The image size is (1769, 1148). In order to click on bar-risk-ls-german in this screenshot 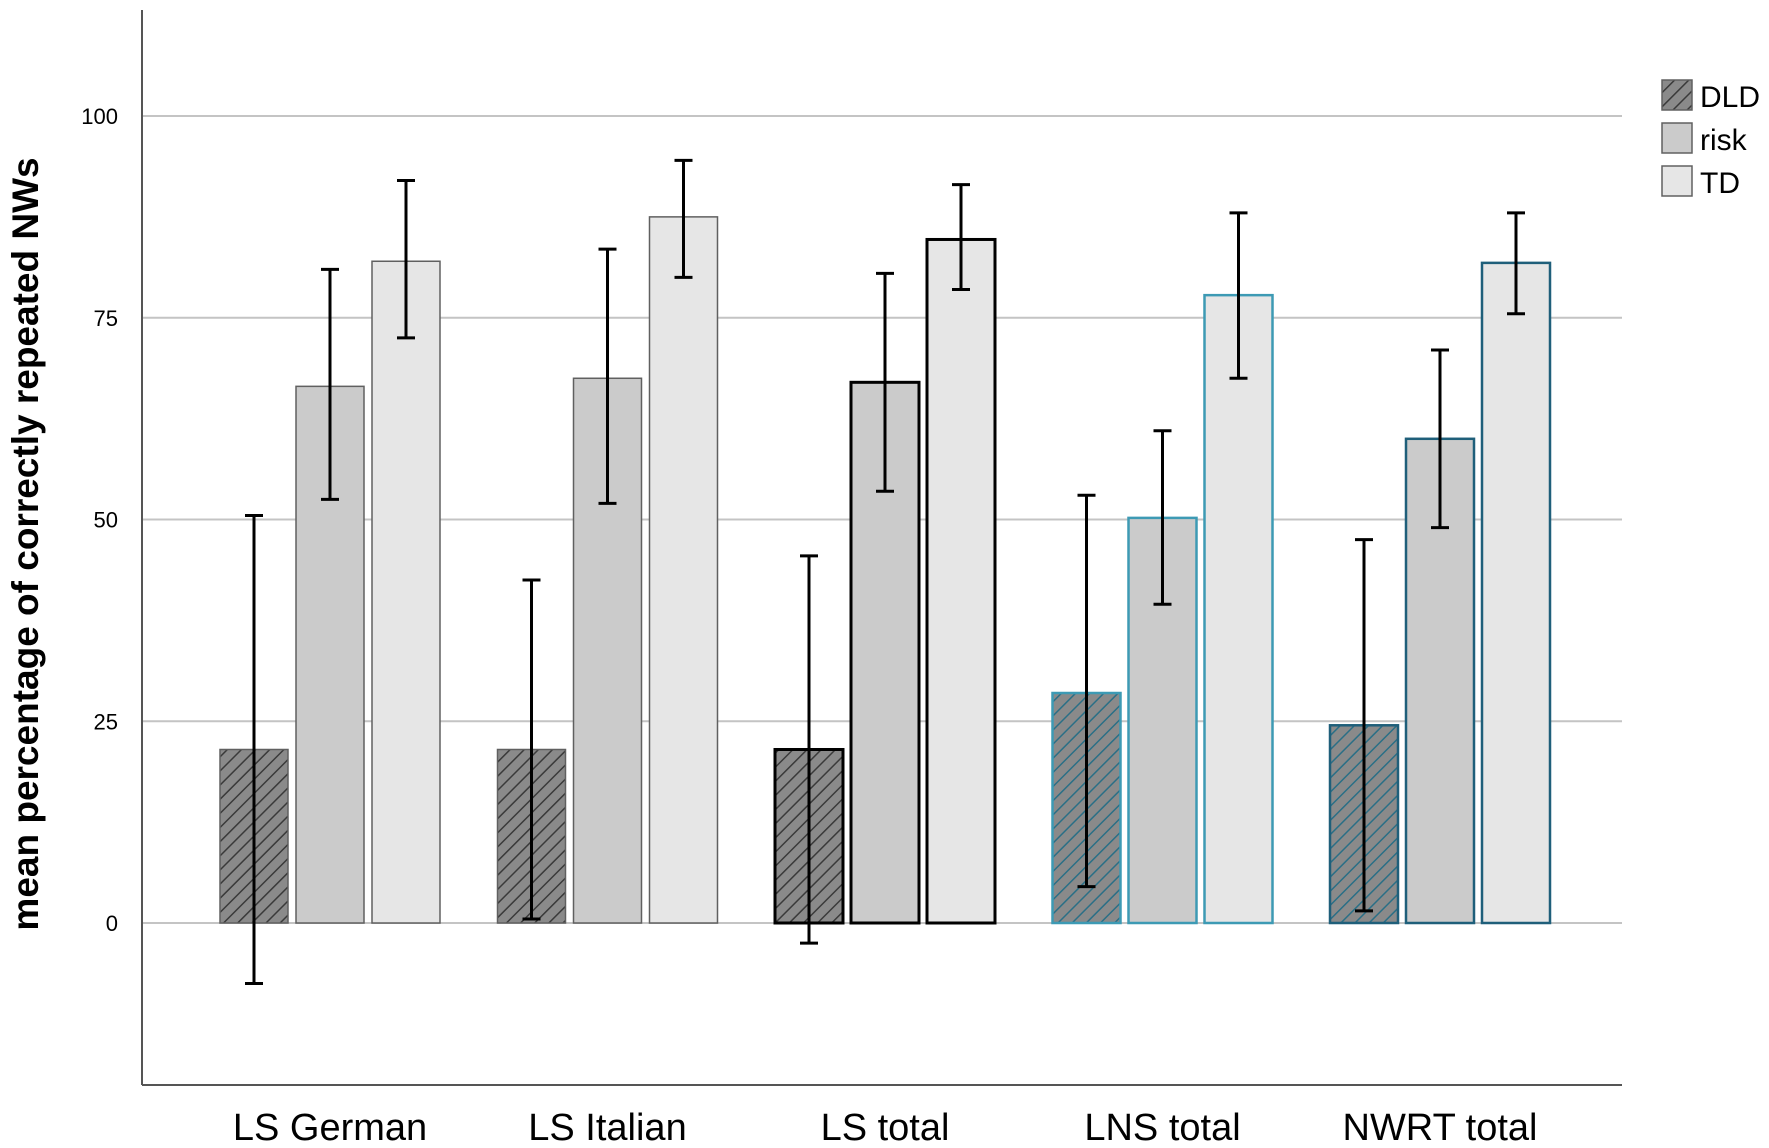, I will do `click(330, 654)`.